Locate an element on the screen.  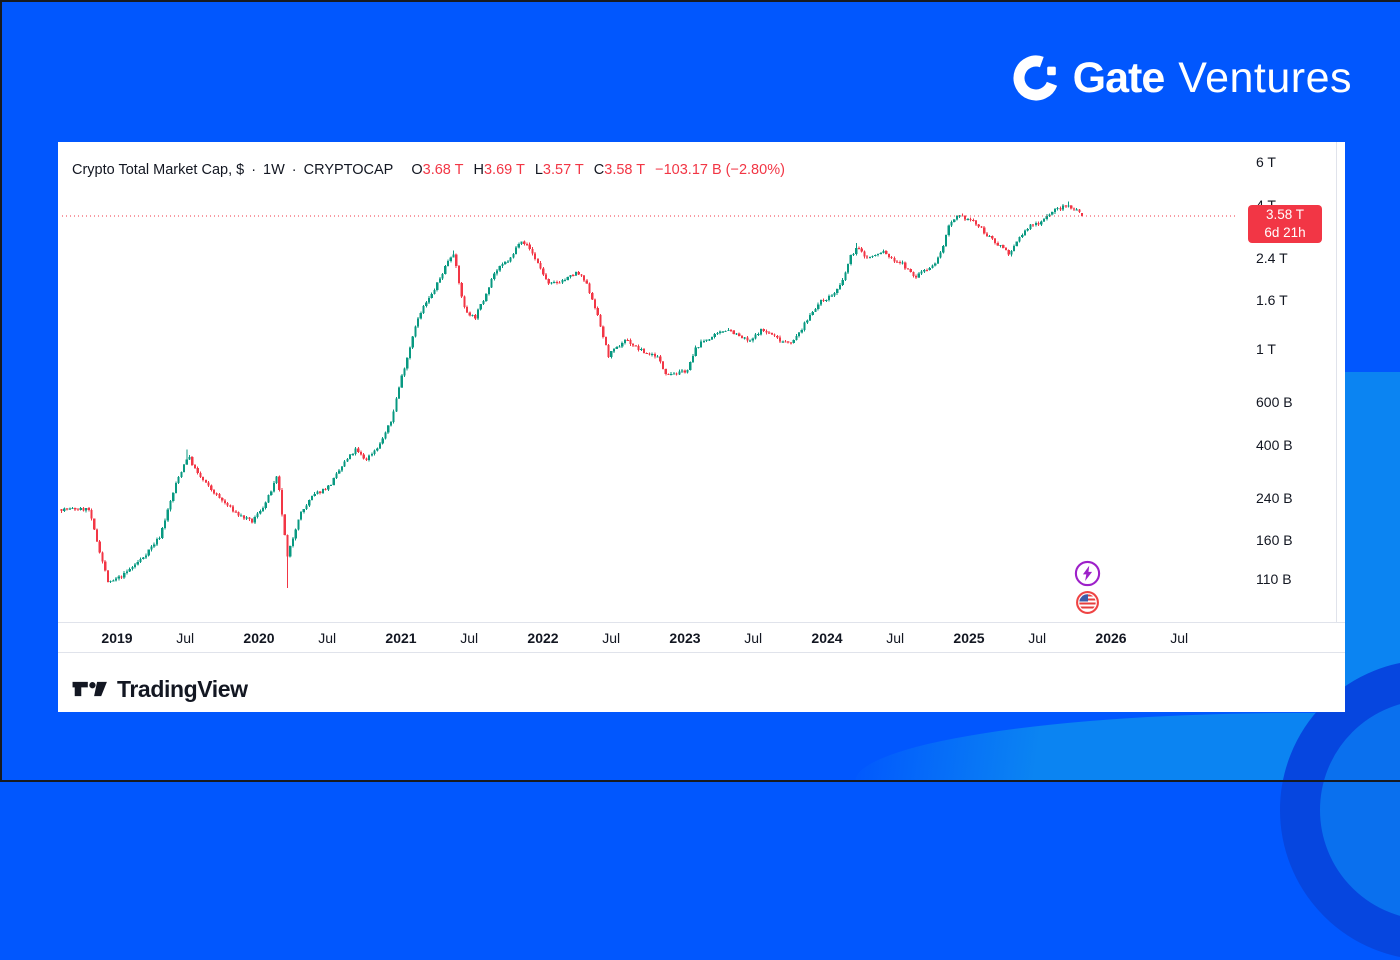
price-scale-separator is located at coordinates (1336, 382).